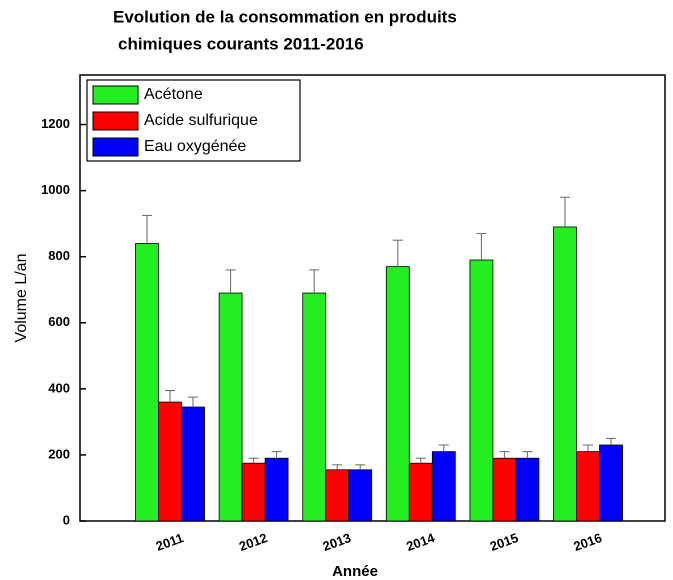 Image resolution: width=673 pixels, height=580 pixels. I want to click on y-tick-label: 0, so click(66, 519).